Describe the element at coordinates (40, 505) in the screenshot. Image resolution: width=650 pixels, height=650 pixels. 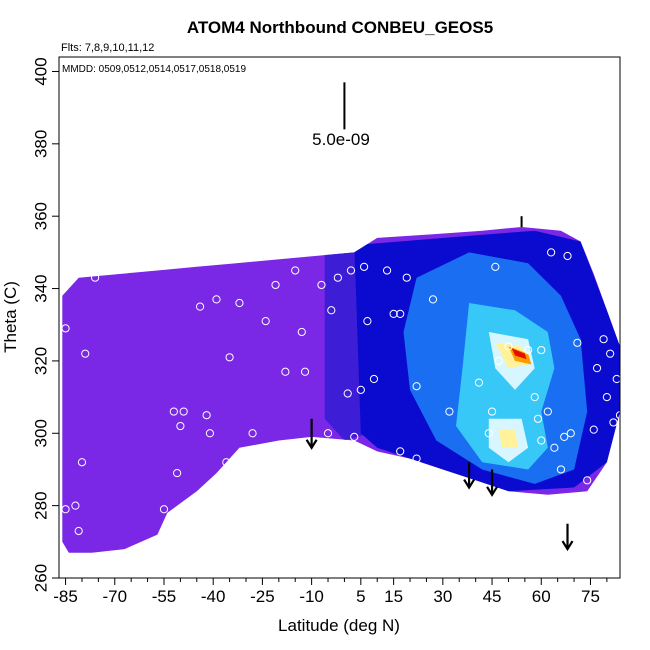
I see `y-tick-label: 280` at that location.